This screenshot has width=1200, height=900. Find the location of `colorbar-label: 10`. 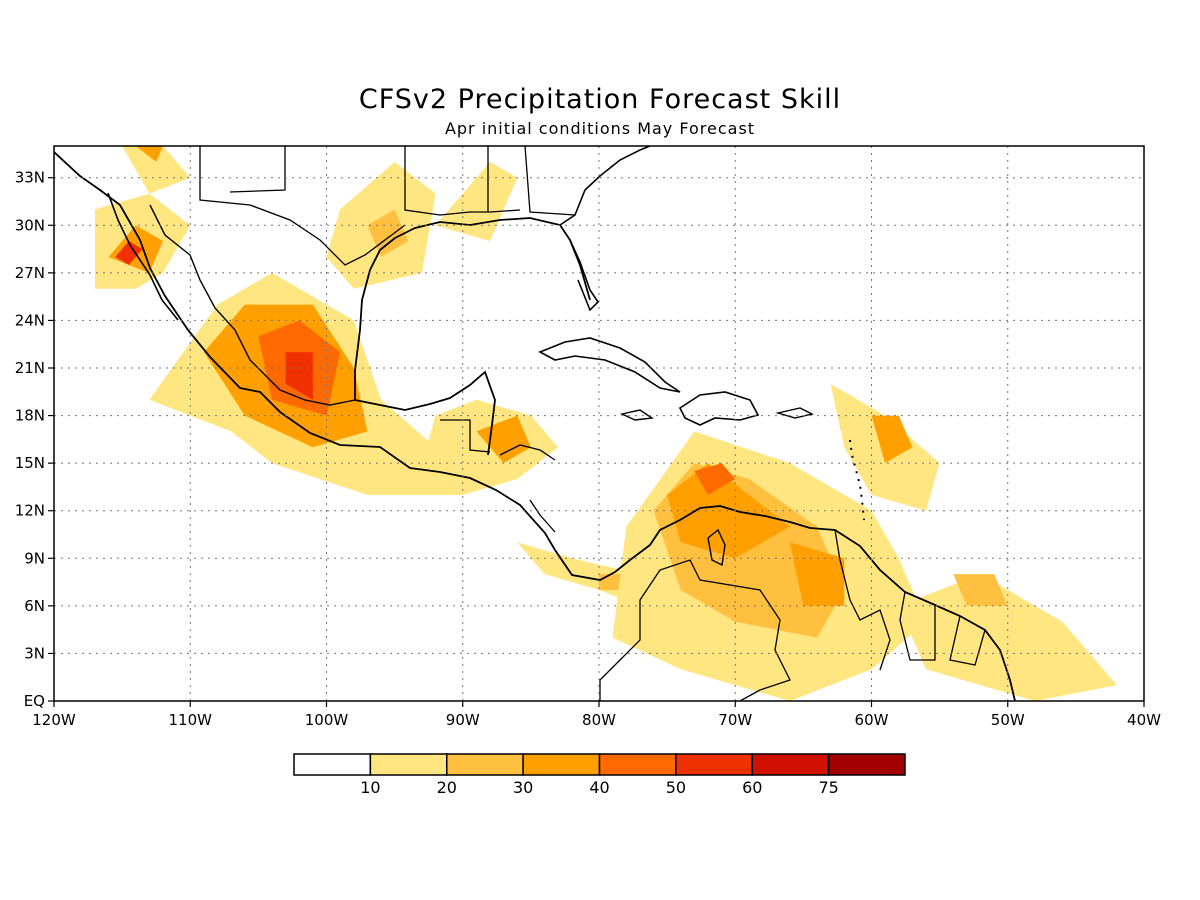

colorbar-label: 10 is located at coordinates (370, 787).